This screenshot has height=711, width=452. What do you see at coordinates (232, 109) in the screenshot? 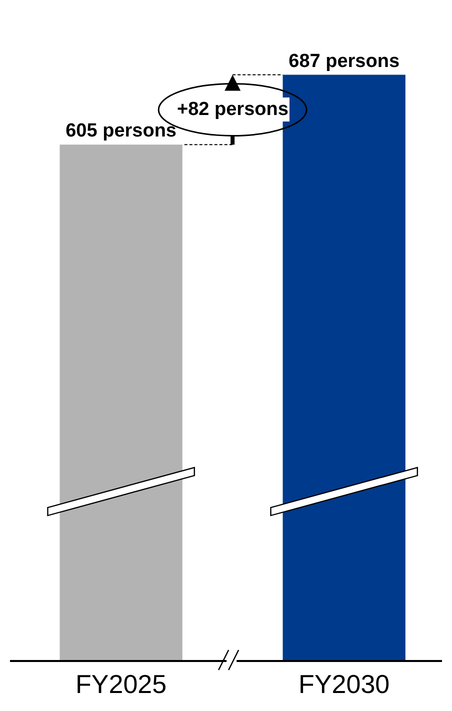
I see `annotation: +82 persons` at bounding box center [232, 109].